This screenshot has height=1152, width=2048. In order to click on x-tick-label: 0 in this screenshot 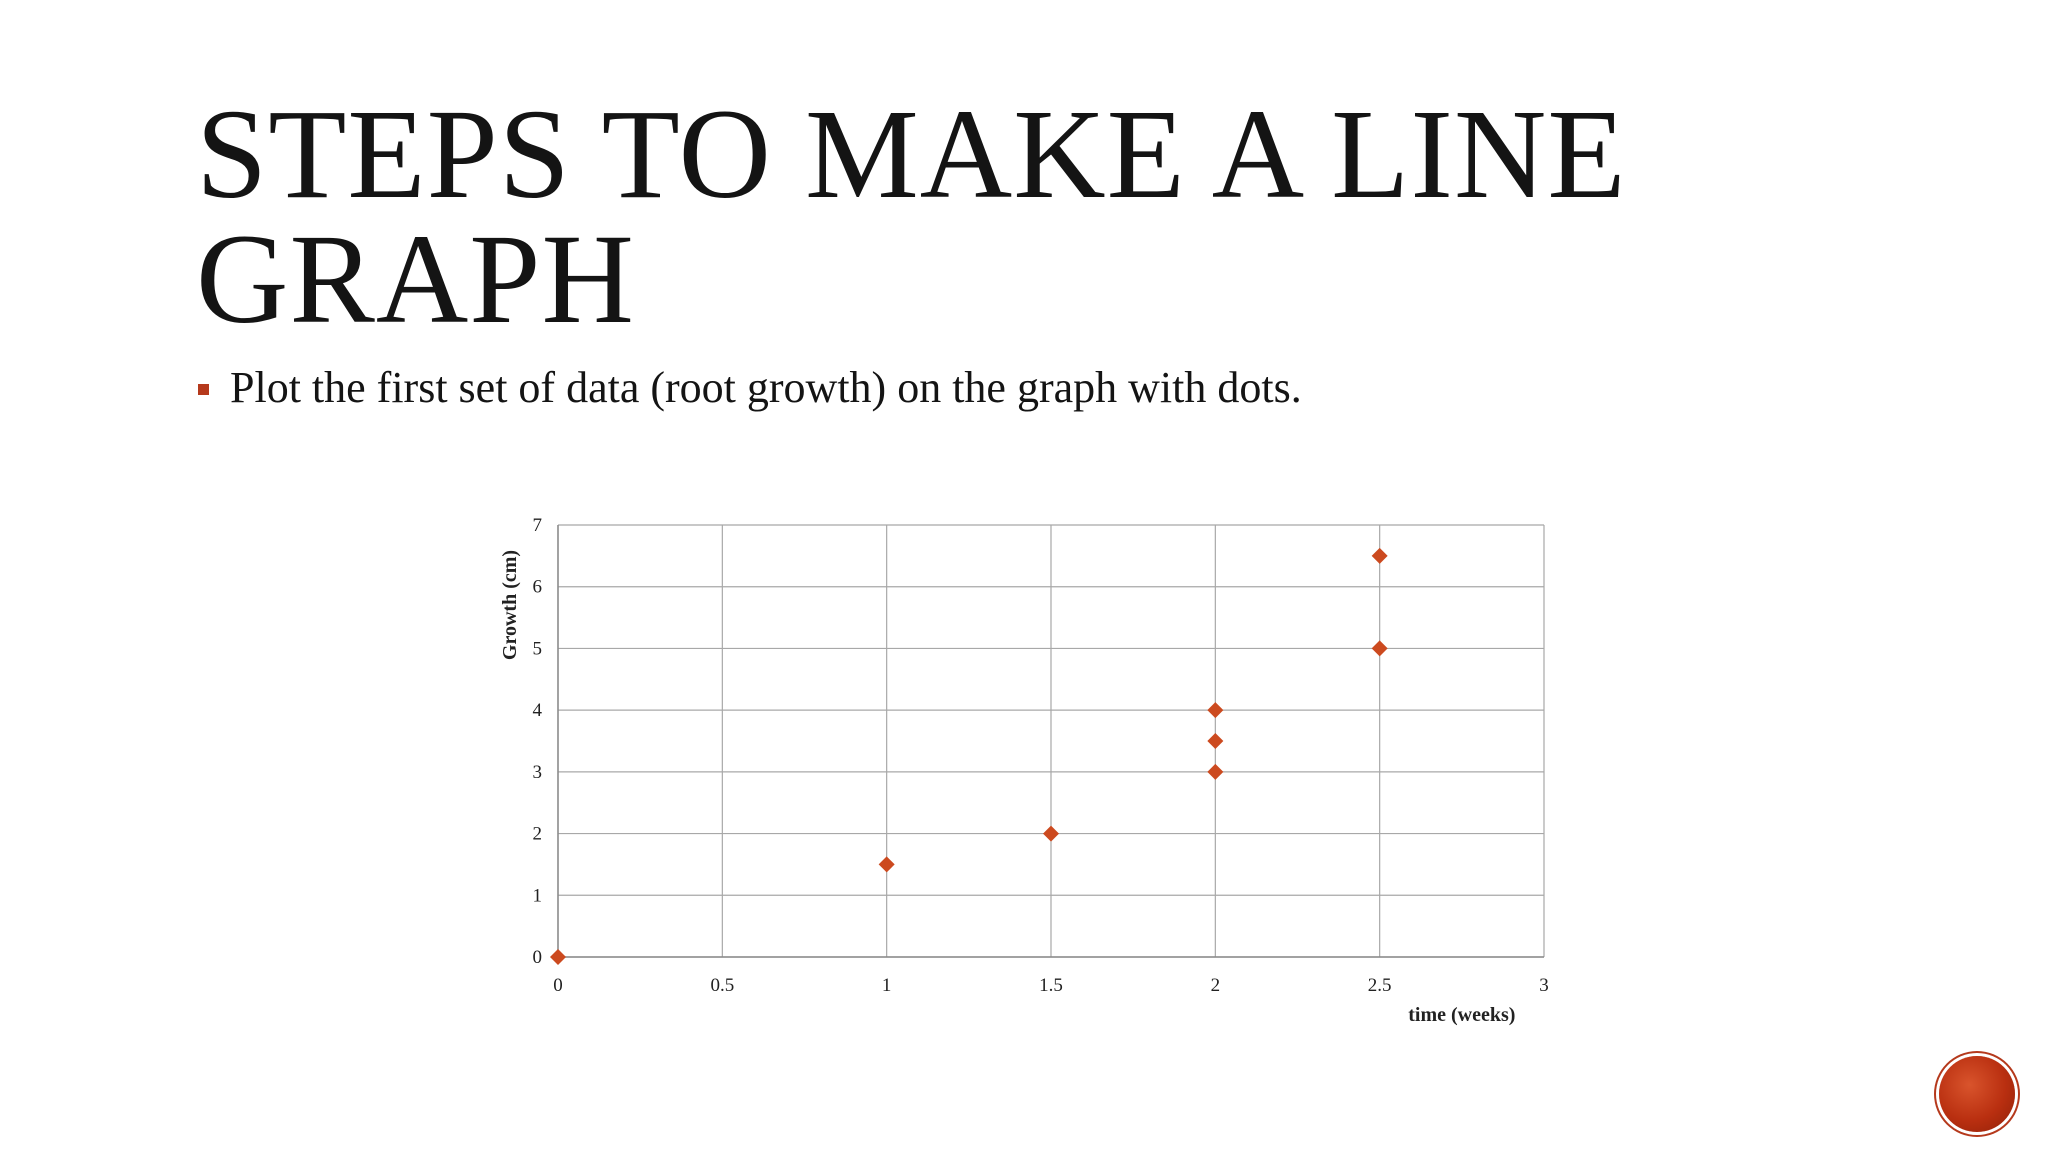, I will do `click(558, 985)`.